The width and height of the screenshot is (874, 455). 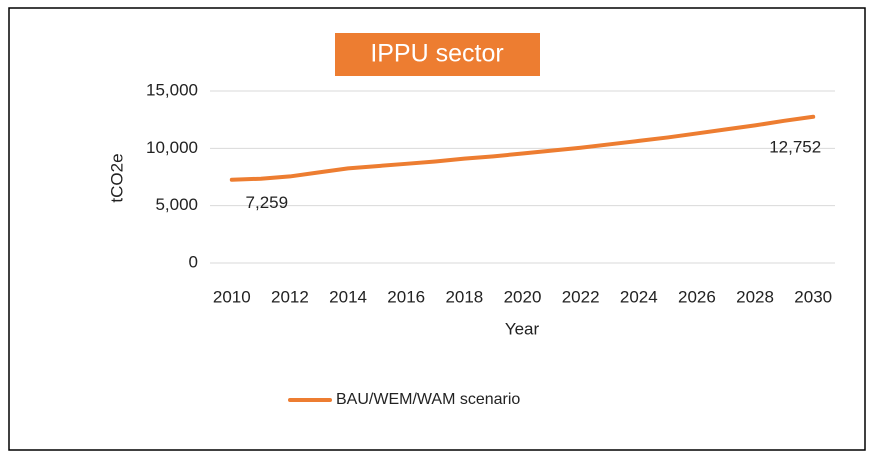 I want to click on title-box, so click(x=437, y=54).